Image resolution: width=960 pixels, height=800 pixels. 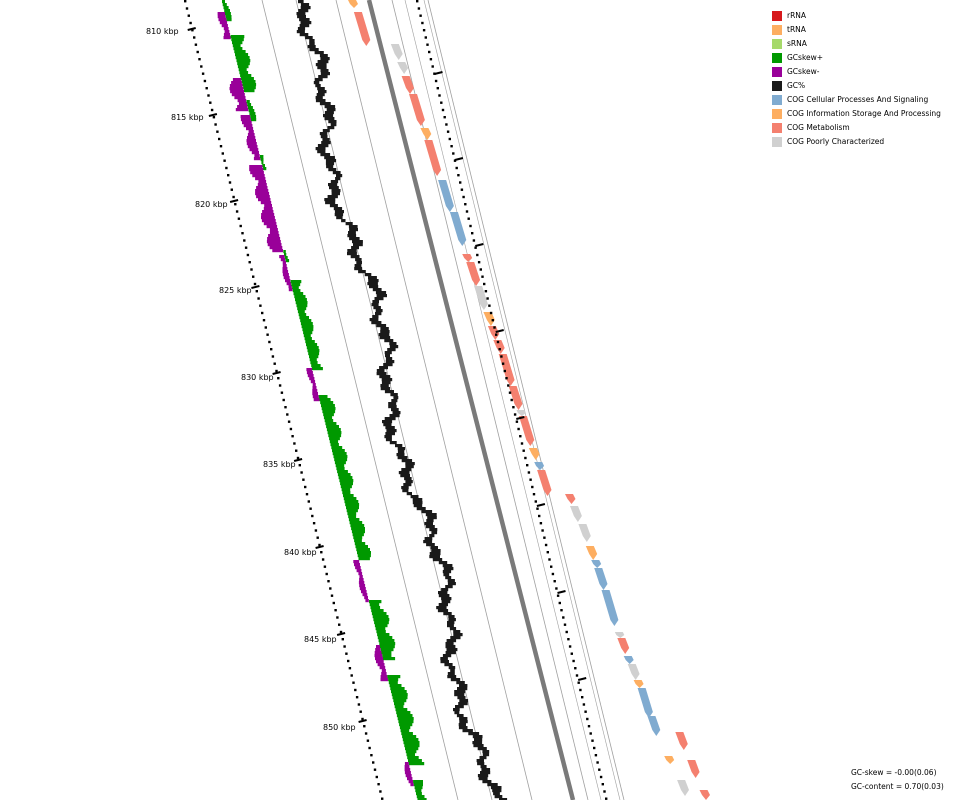 What do you see at coordinates (499, 331) in the screenshot?
I see `major-tick-right` at bounding box center [499, 331].